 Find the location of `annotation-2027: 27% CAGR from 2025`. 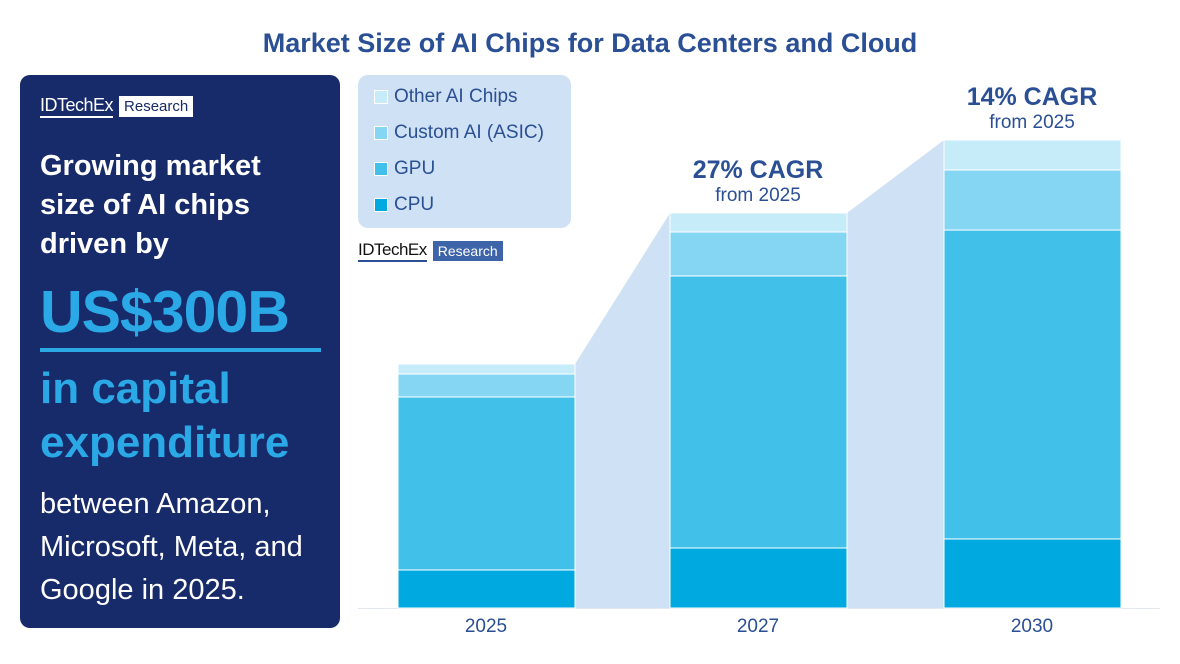

annotation-2027: 27% CAGR from 2025 is located at coordinates (758, 181).